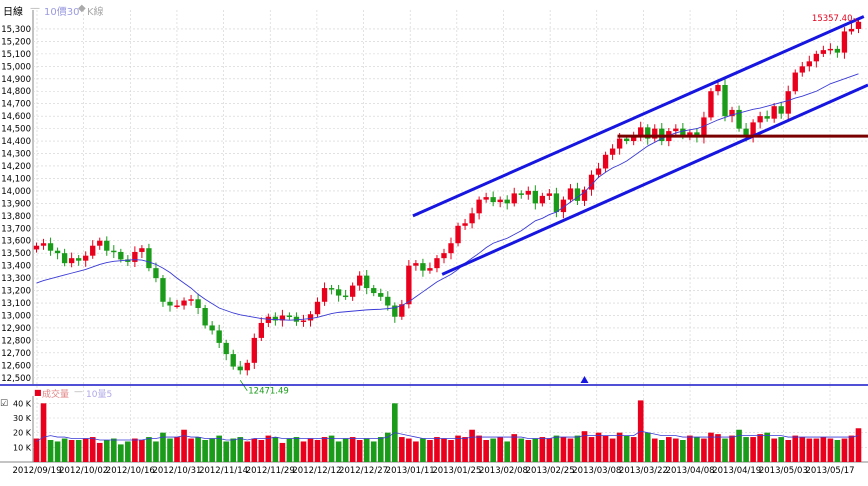 Image resolution: width=868 pixels, height=486 pixels. What do you see at coordinates (830, 471) in the screenshot?
I see `date-tick-label: 2013/05/17` at bounding box center [830, 471].